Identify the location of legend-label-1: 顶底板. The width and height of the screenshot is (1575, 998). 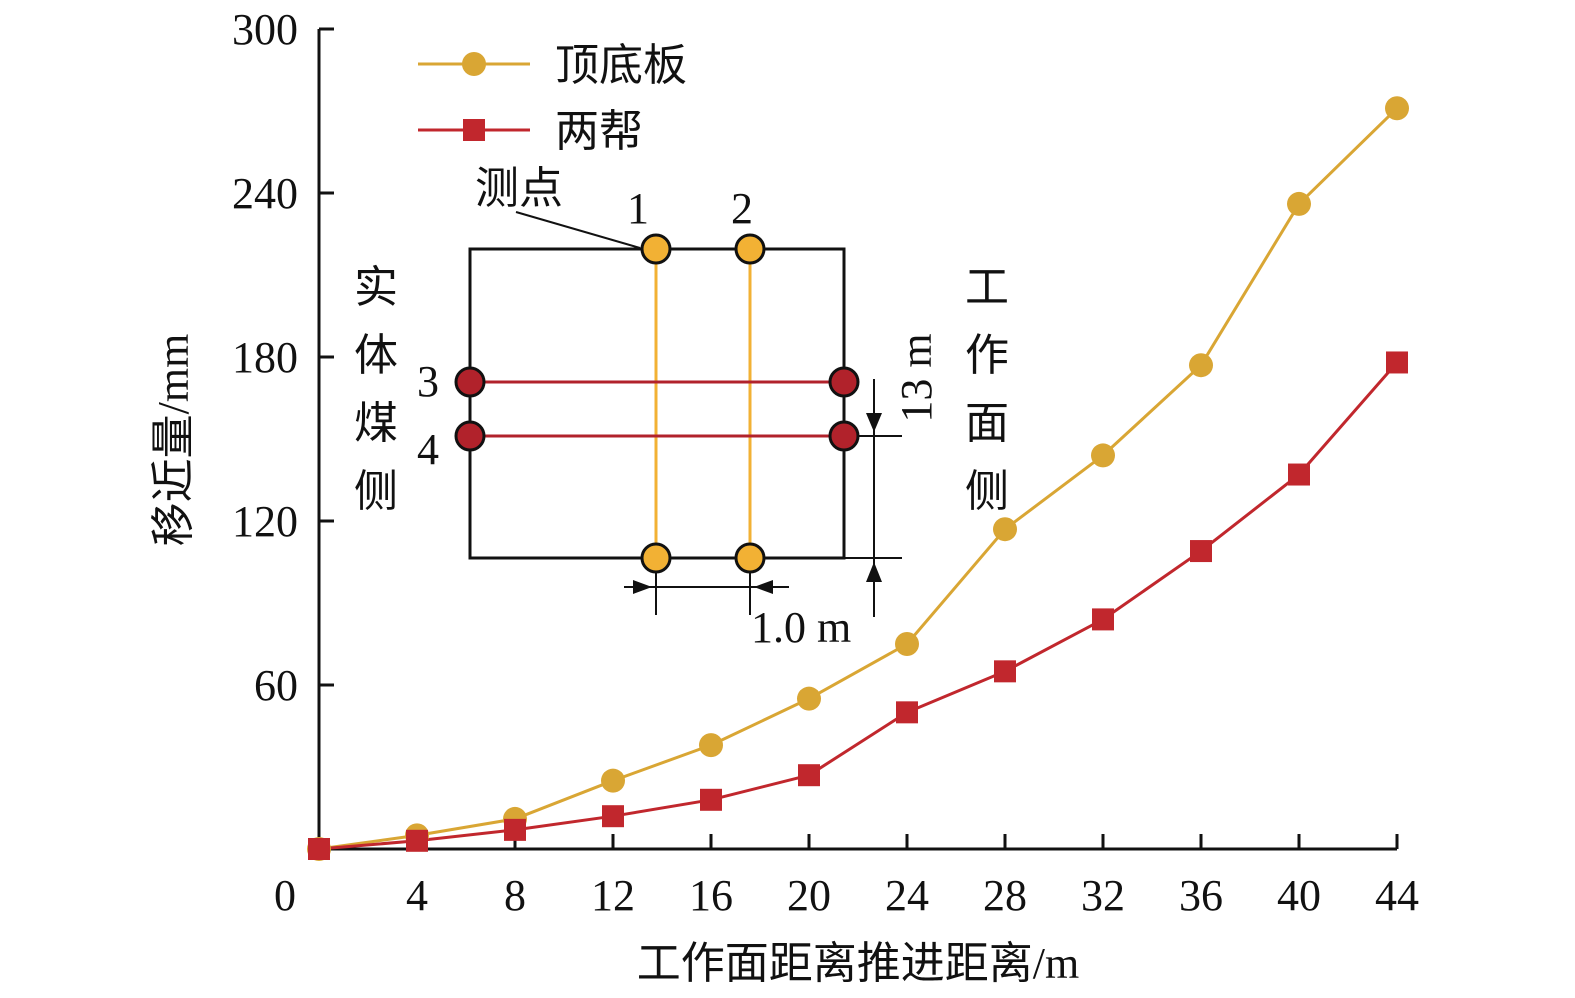
(621, 65).